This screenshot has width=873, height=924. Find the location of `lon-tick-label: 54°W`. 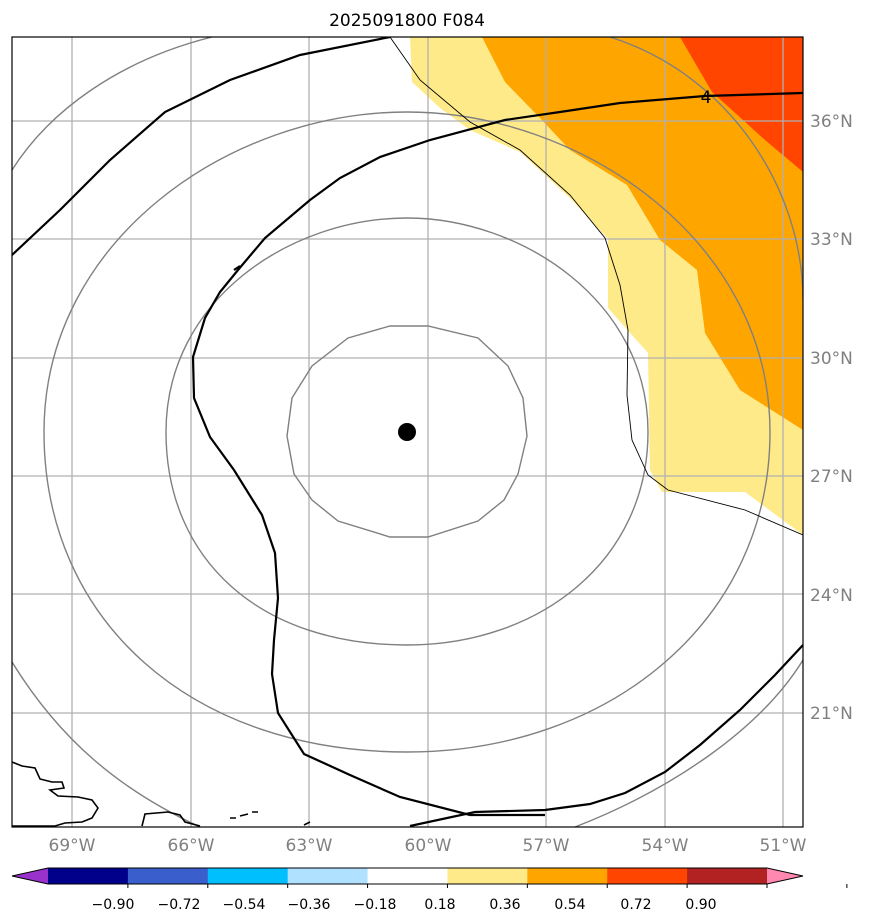

lon-tick-label: 54°W is located at coordinates (665, 846).